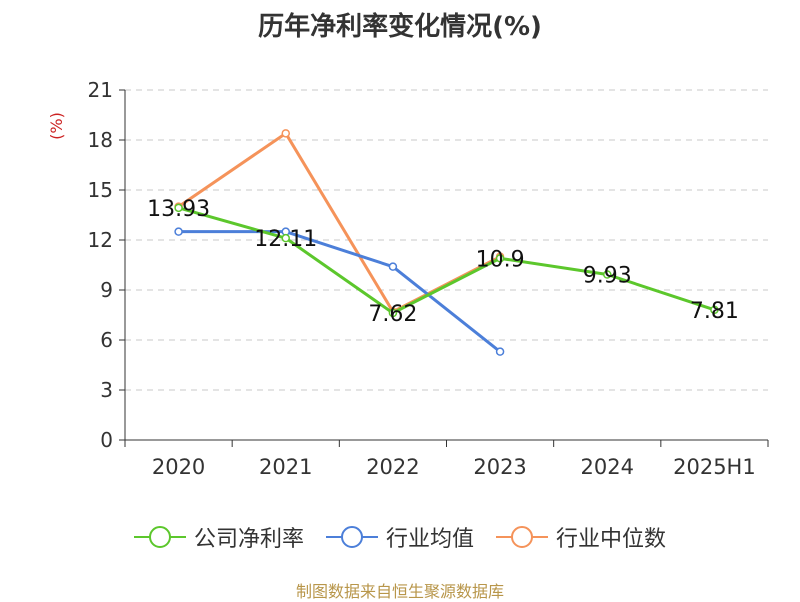 The image size is (800, 602). I want to click on y-tick-label: 18, so click(100, 140).